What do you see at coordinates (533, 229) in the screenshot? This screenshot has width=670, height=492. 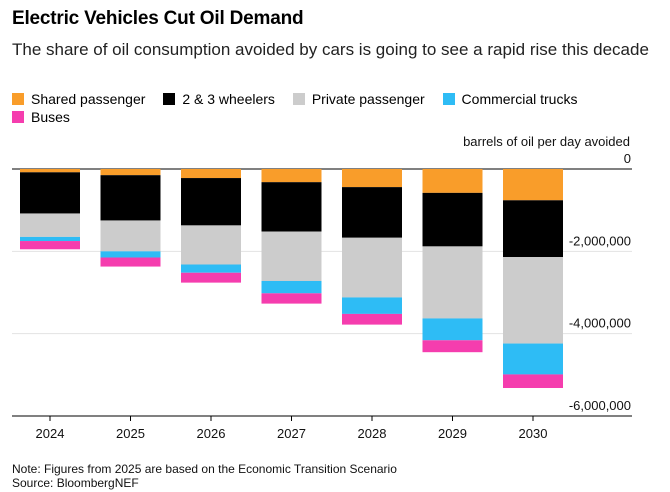 I see `bar-2-3-wheelers-2030` at bounding box center [533, 229].